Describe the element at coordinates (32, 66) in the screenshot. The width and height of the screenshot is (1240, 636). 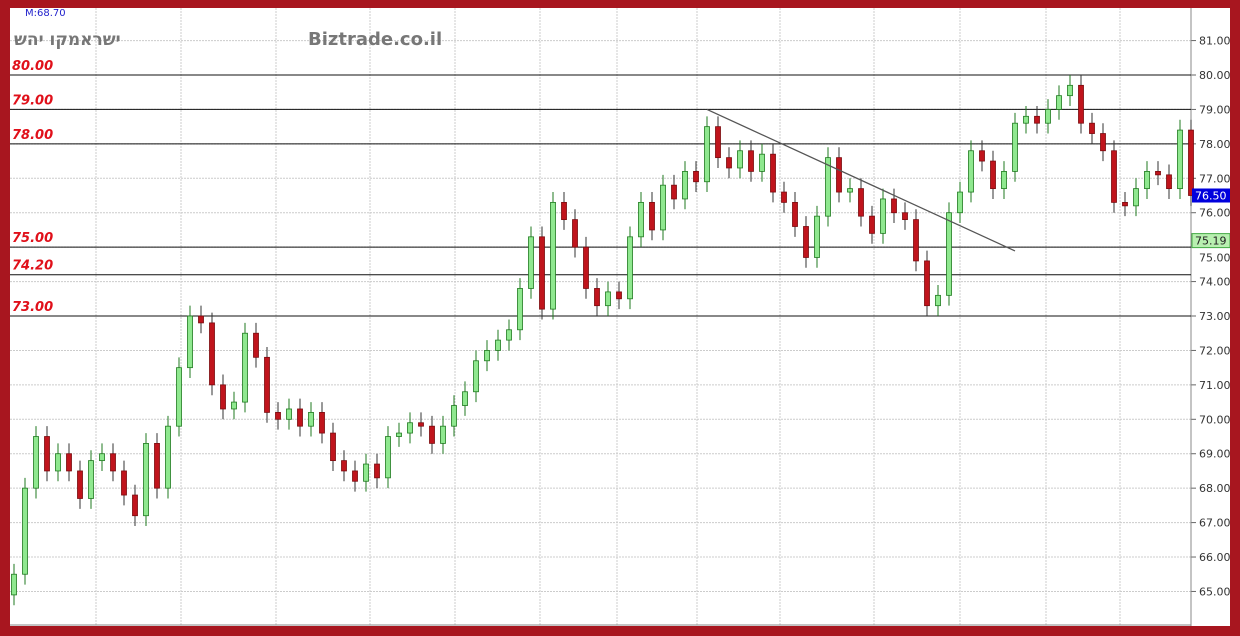
I see `level-label: 80.00` at that location.